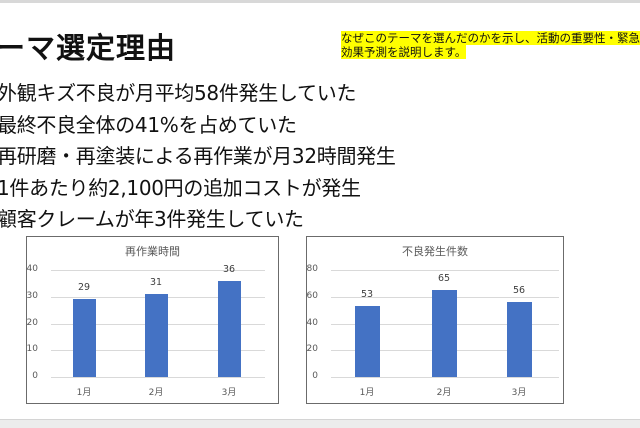 Image resolution: width=640 pixels, height=428 pixels. Describe the element at coordinates (88, 48) in the screenshot. I see `slide-title: ーマ選定理由` at that location.